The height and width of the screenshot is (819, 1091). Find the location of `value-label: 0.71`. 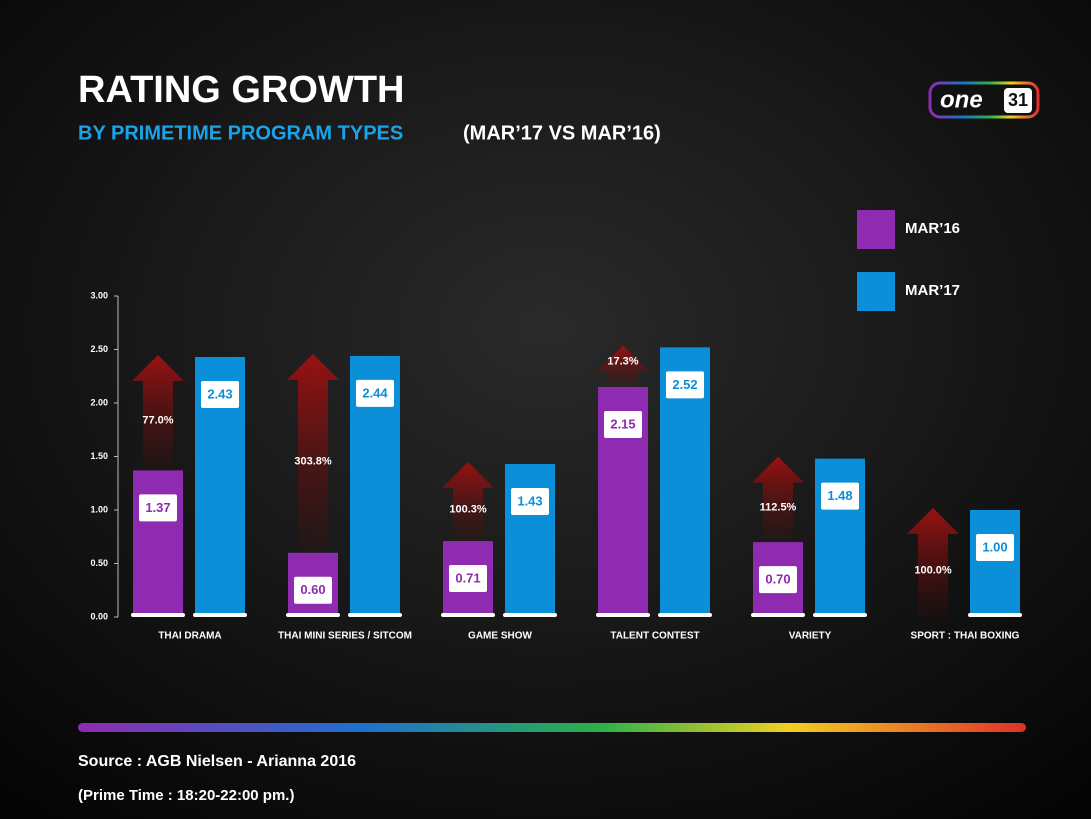

value-label: 0.71 is located at coordinates (467, 577).